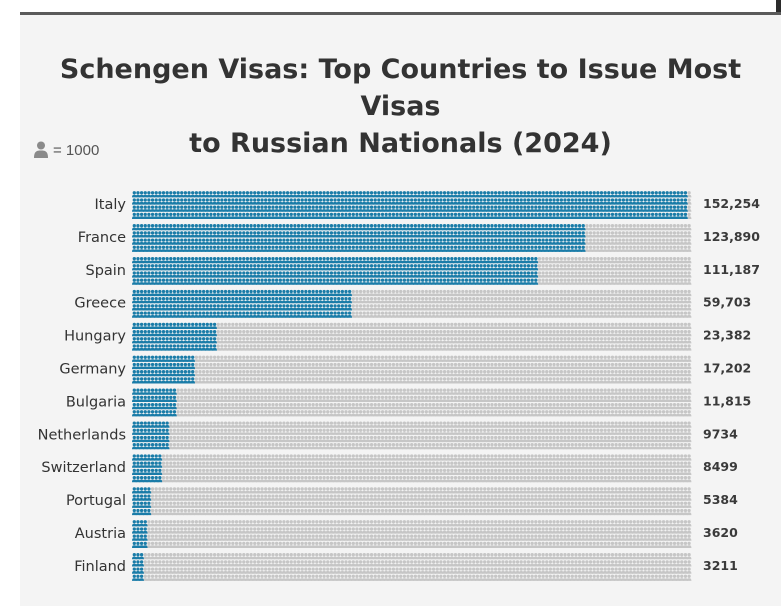  What do you see at coordinates (720, 532) in the screenshot?
I see `data-label: 3620` at bounding box center [720, 532].